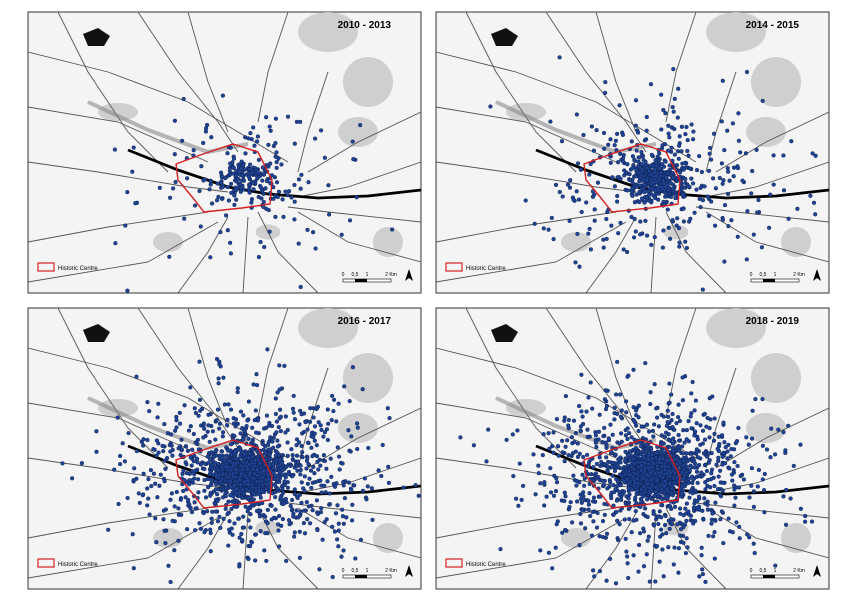  I want to click on scale-label: 0,5, so click(763, 275).